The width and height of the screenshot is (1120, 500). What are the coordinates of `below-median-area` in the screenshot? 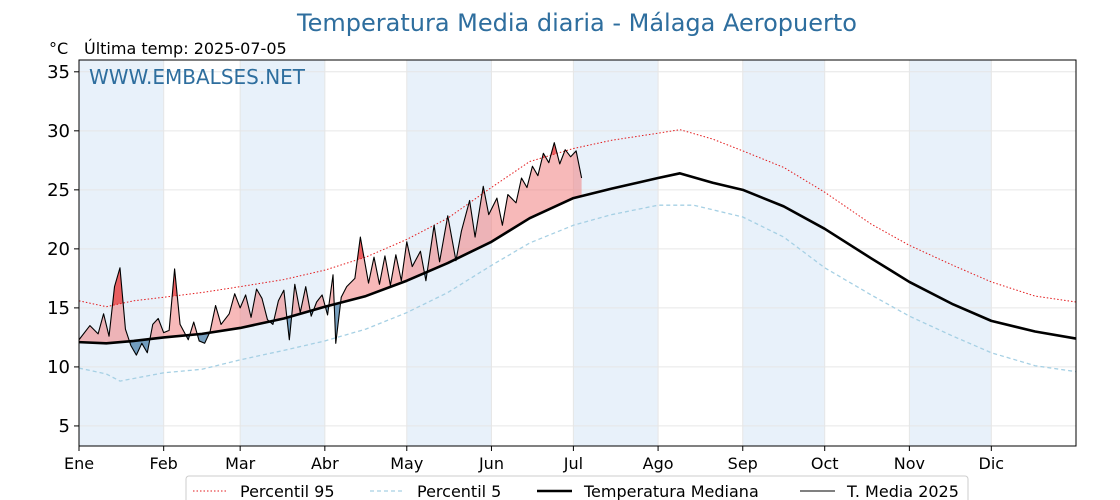 It's located at (188, 336).